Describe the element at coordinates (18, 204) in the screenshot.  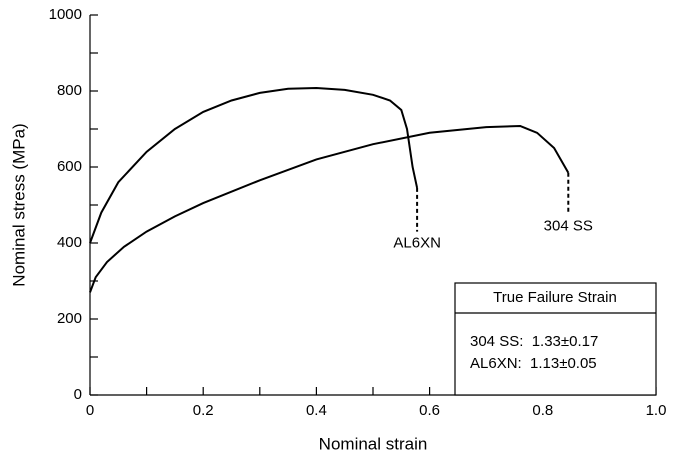
I see `y-axis-label: Nominal stress (MPa)` at that location.